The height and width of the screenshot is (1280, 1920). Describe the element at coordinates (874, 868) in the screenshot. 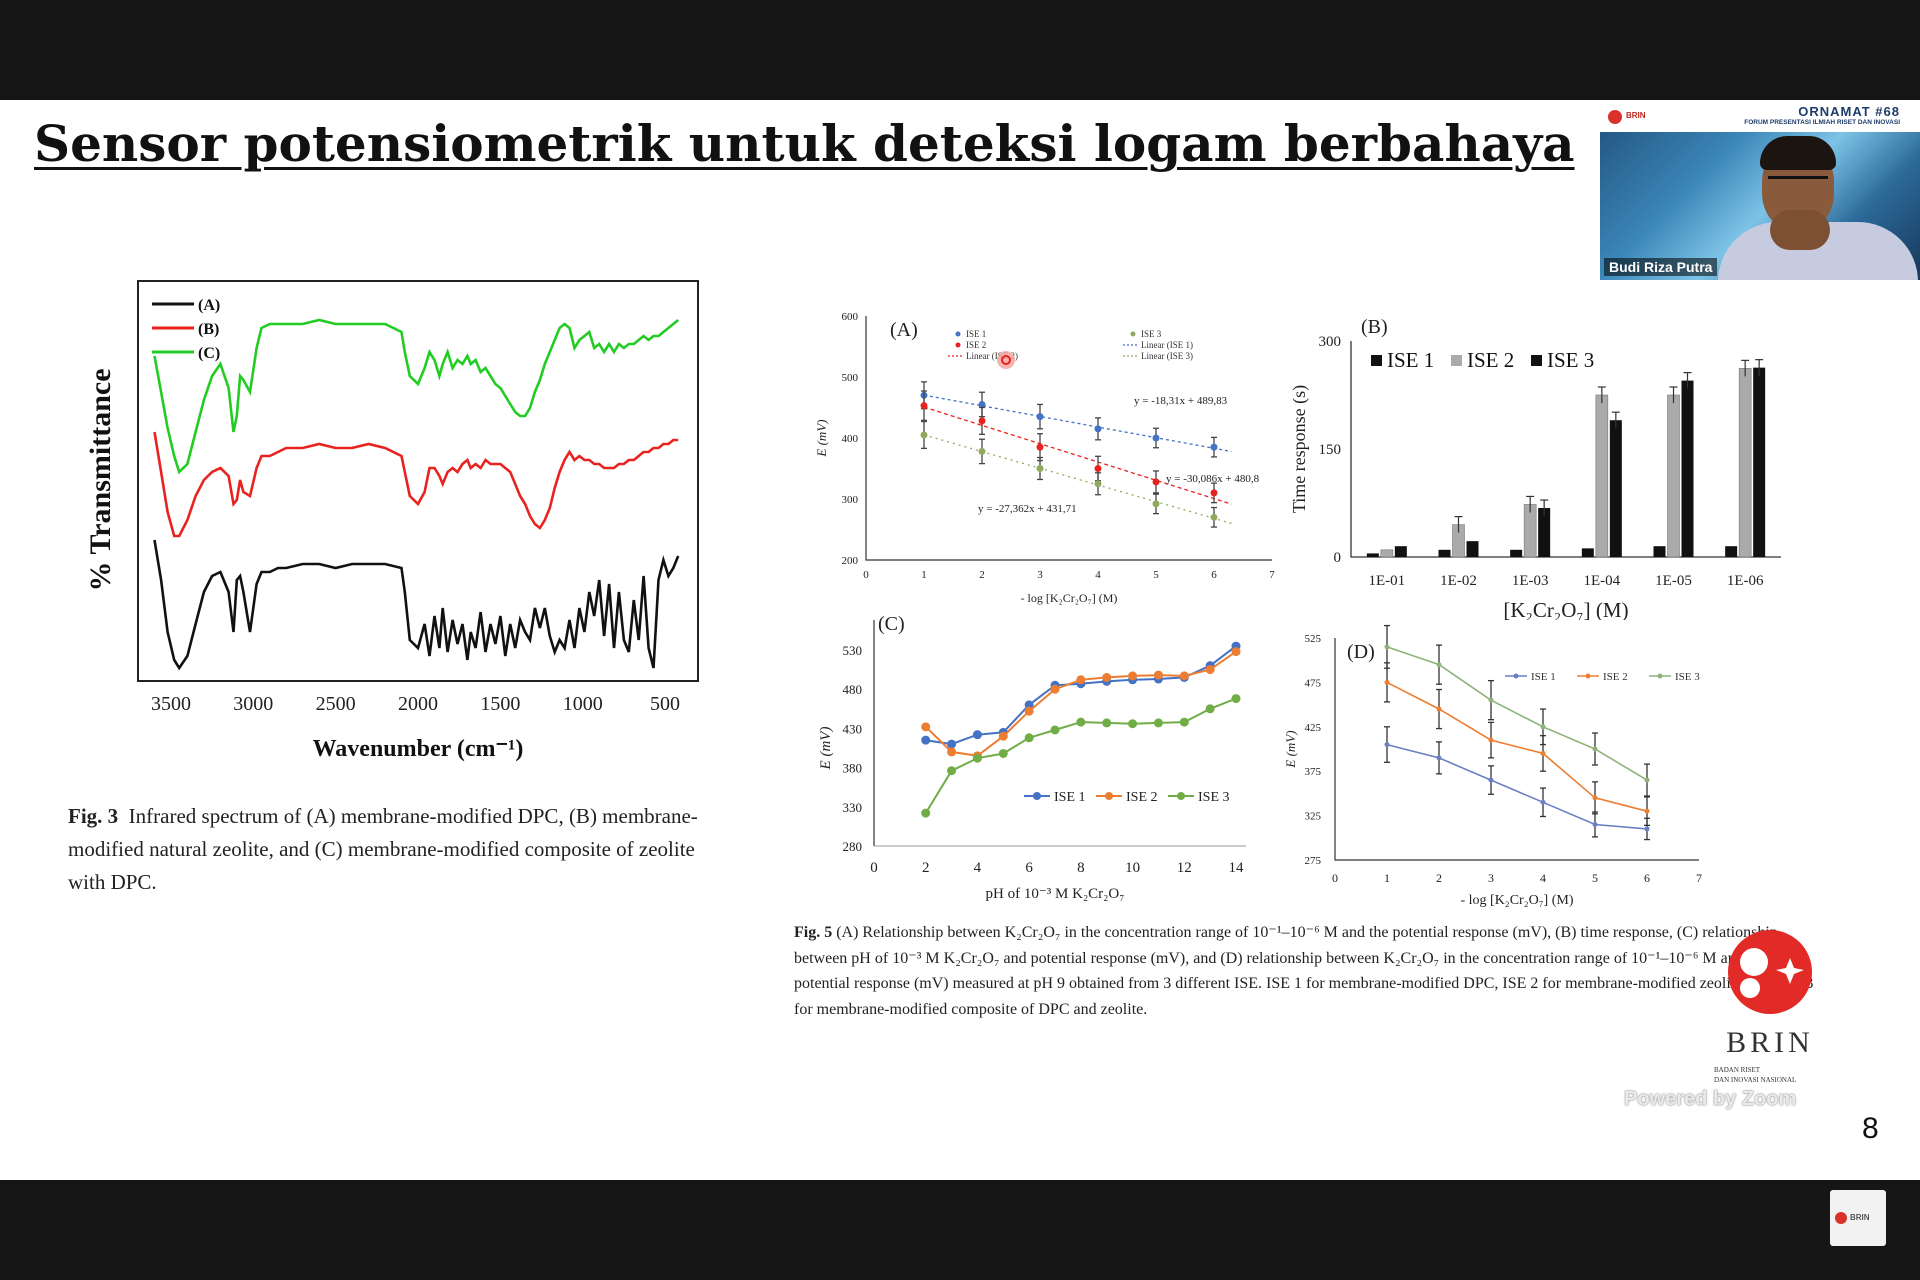

I see `fig5c-xtick-0: 0` at that location.